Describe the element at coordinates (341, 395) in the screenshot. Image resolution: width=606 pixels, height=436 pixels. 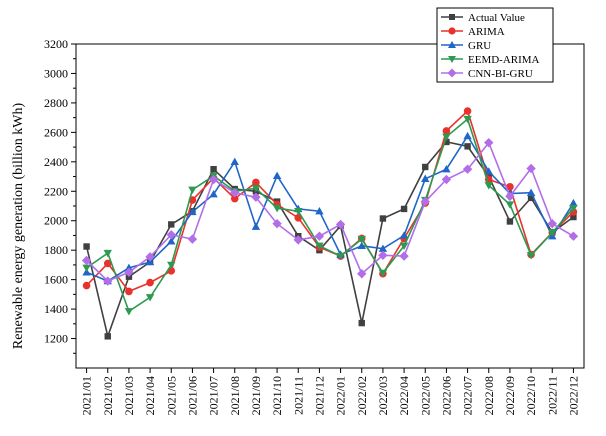
I see `x-tick-label: 2022/01` at that location.